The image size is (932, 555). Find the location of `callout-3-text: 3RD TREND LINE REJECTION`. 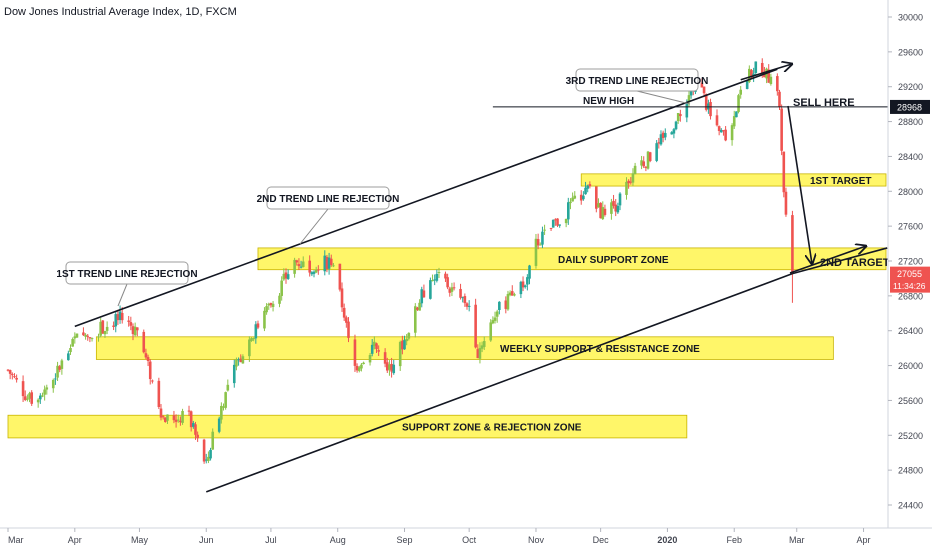

callout-3-text: 3RD TREND LINE REJECTION is located at coordinates (637, 81).